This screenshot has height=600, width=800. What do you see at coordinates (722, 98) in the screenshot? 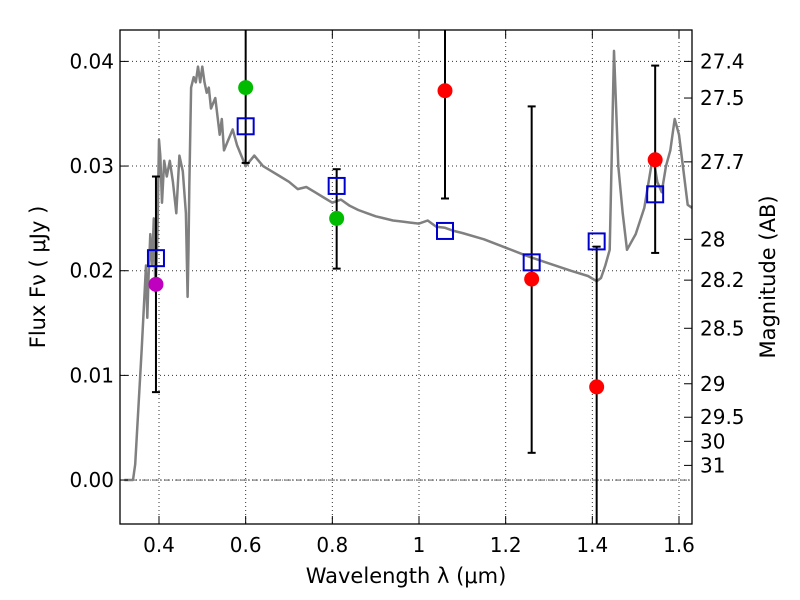
I see `y2-tick-label: 27.5` at bounding box center [722, 98].